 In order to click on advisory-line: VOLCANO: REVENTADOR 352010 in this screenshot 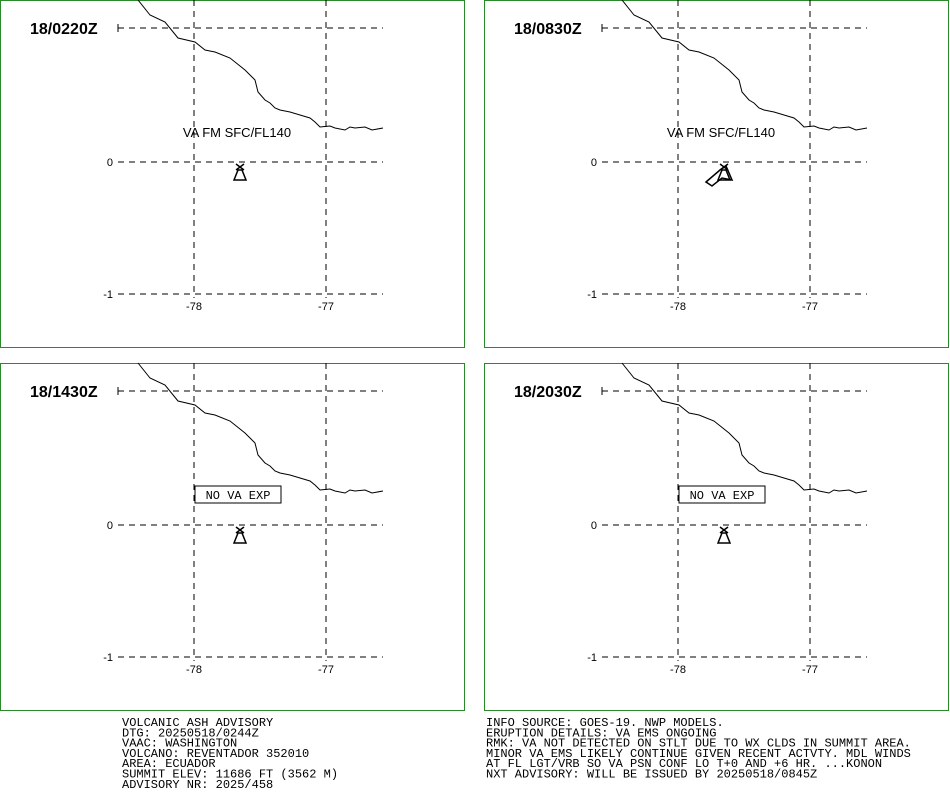, I will do `click(215, 754)`.